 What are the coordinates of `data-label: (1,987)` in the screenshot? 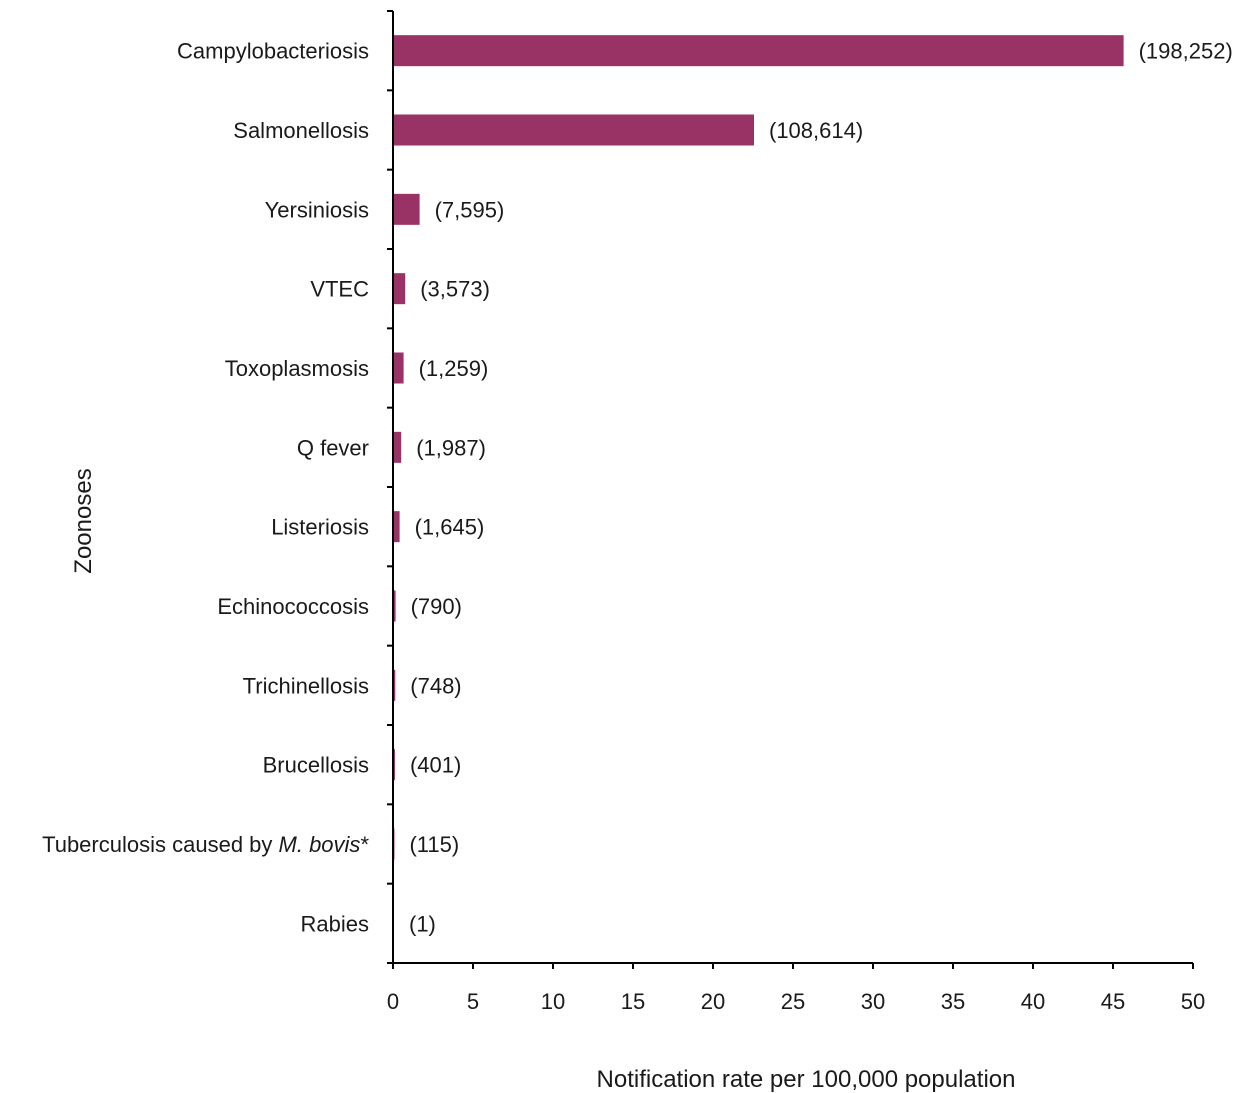 It's located at (451, 447).